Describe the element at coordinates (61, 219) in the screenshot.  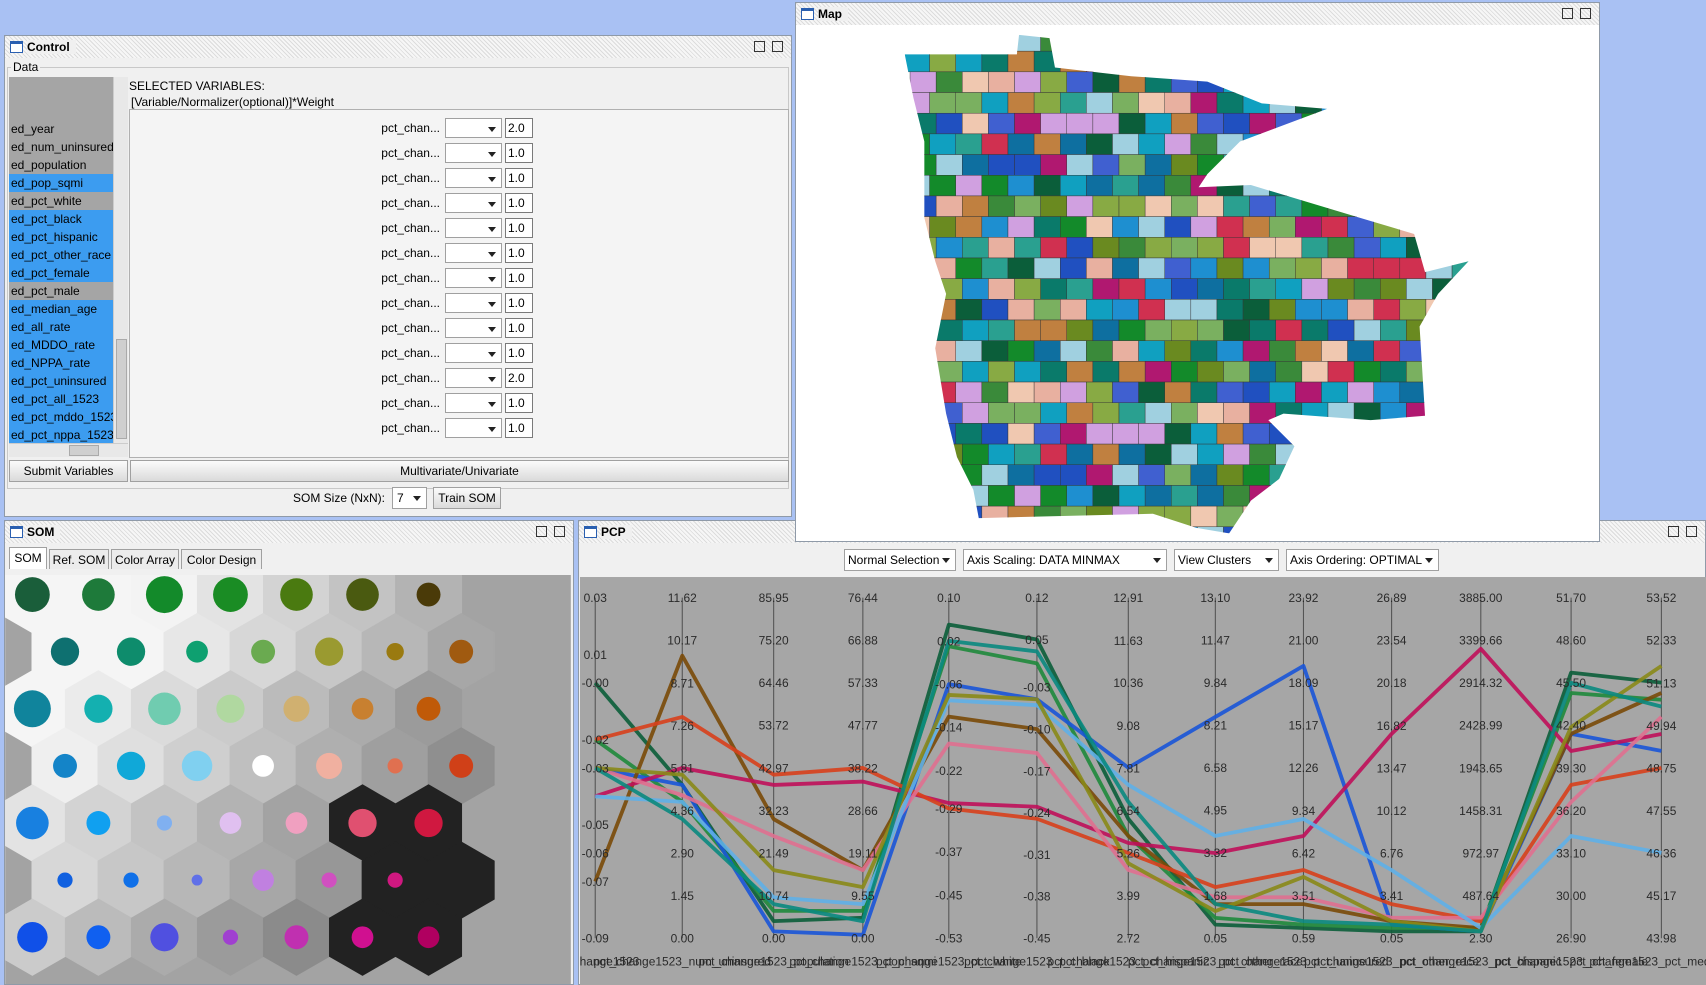
I see `list-item: ed_pct_black` at that location.